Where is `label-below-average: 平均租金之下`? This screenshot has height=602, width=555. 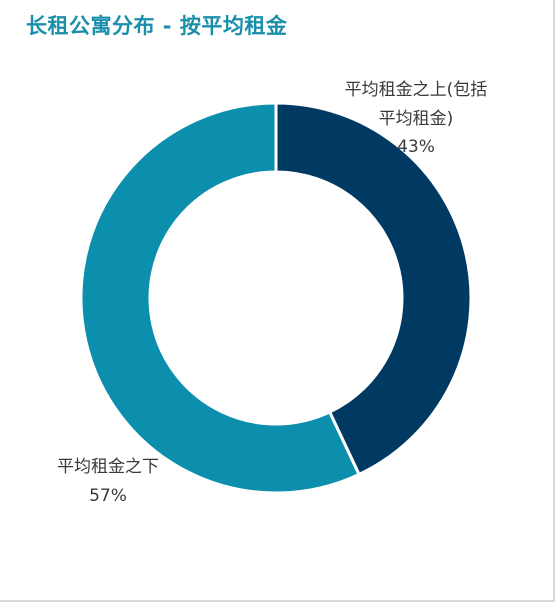 label-below-average: 平均租金之下 is located at coordinates (108, 467).